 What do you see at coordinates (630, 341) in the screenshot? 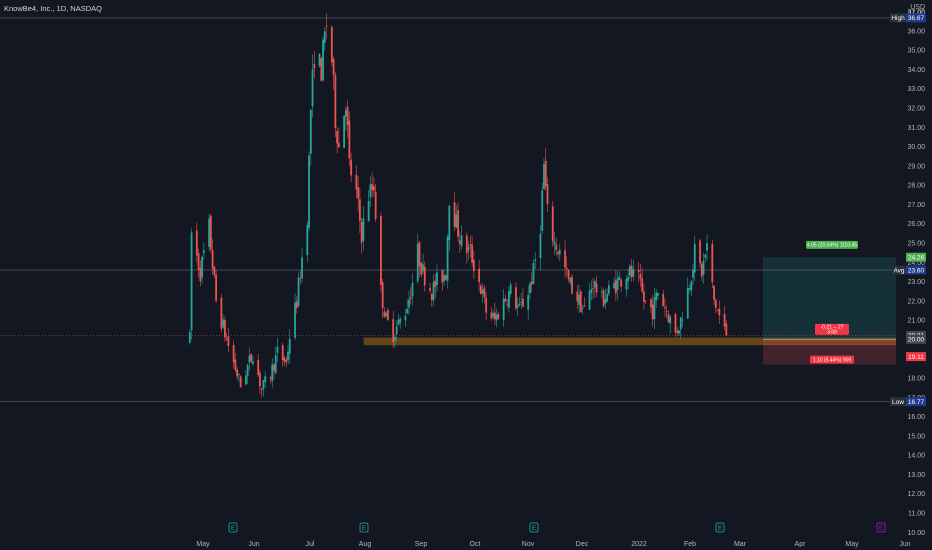
I see `support-zone` at bounding box center [630, 341].